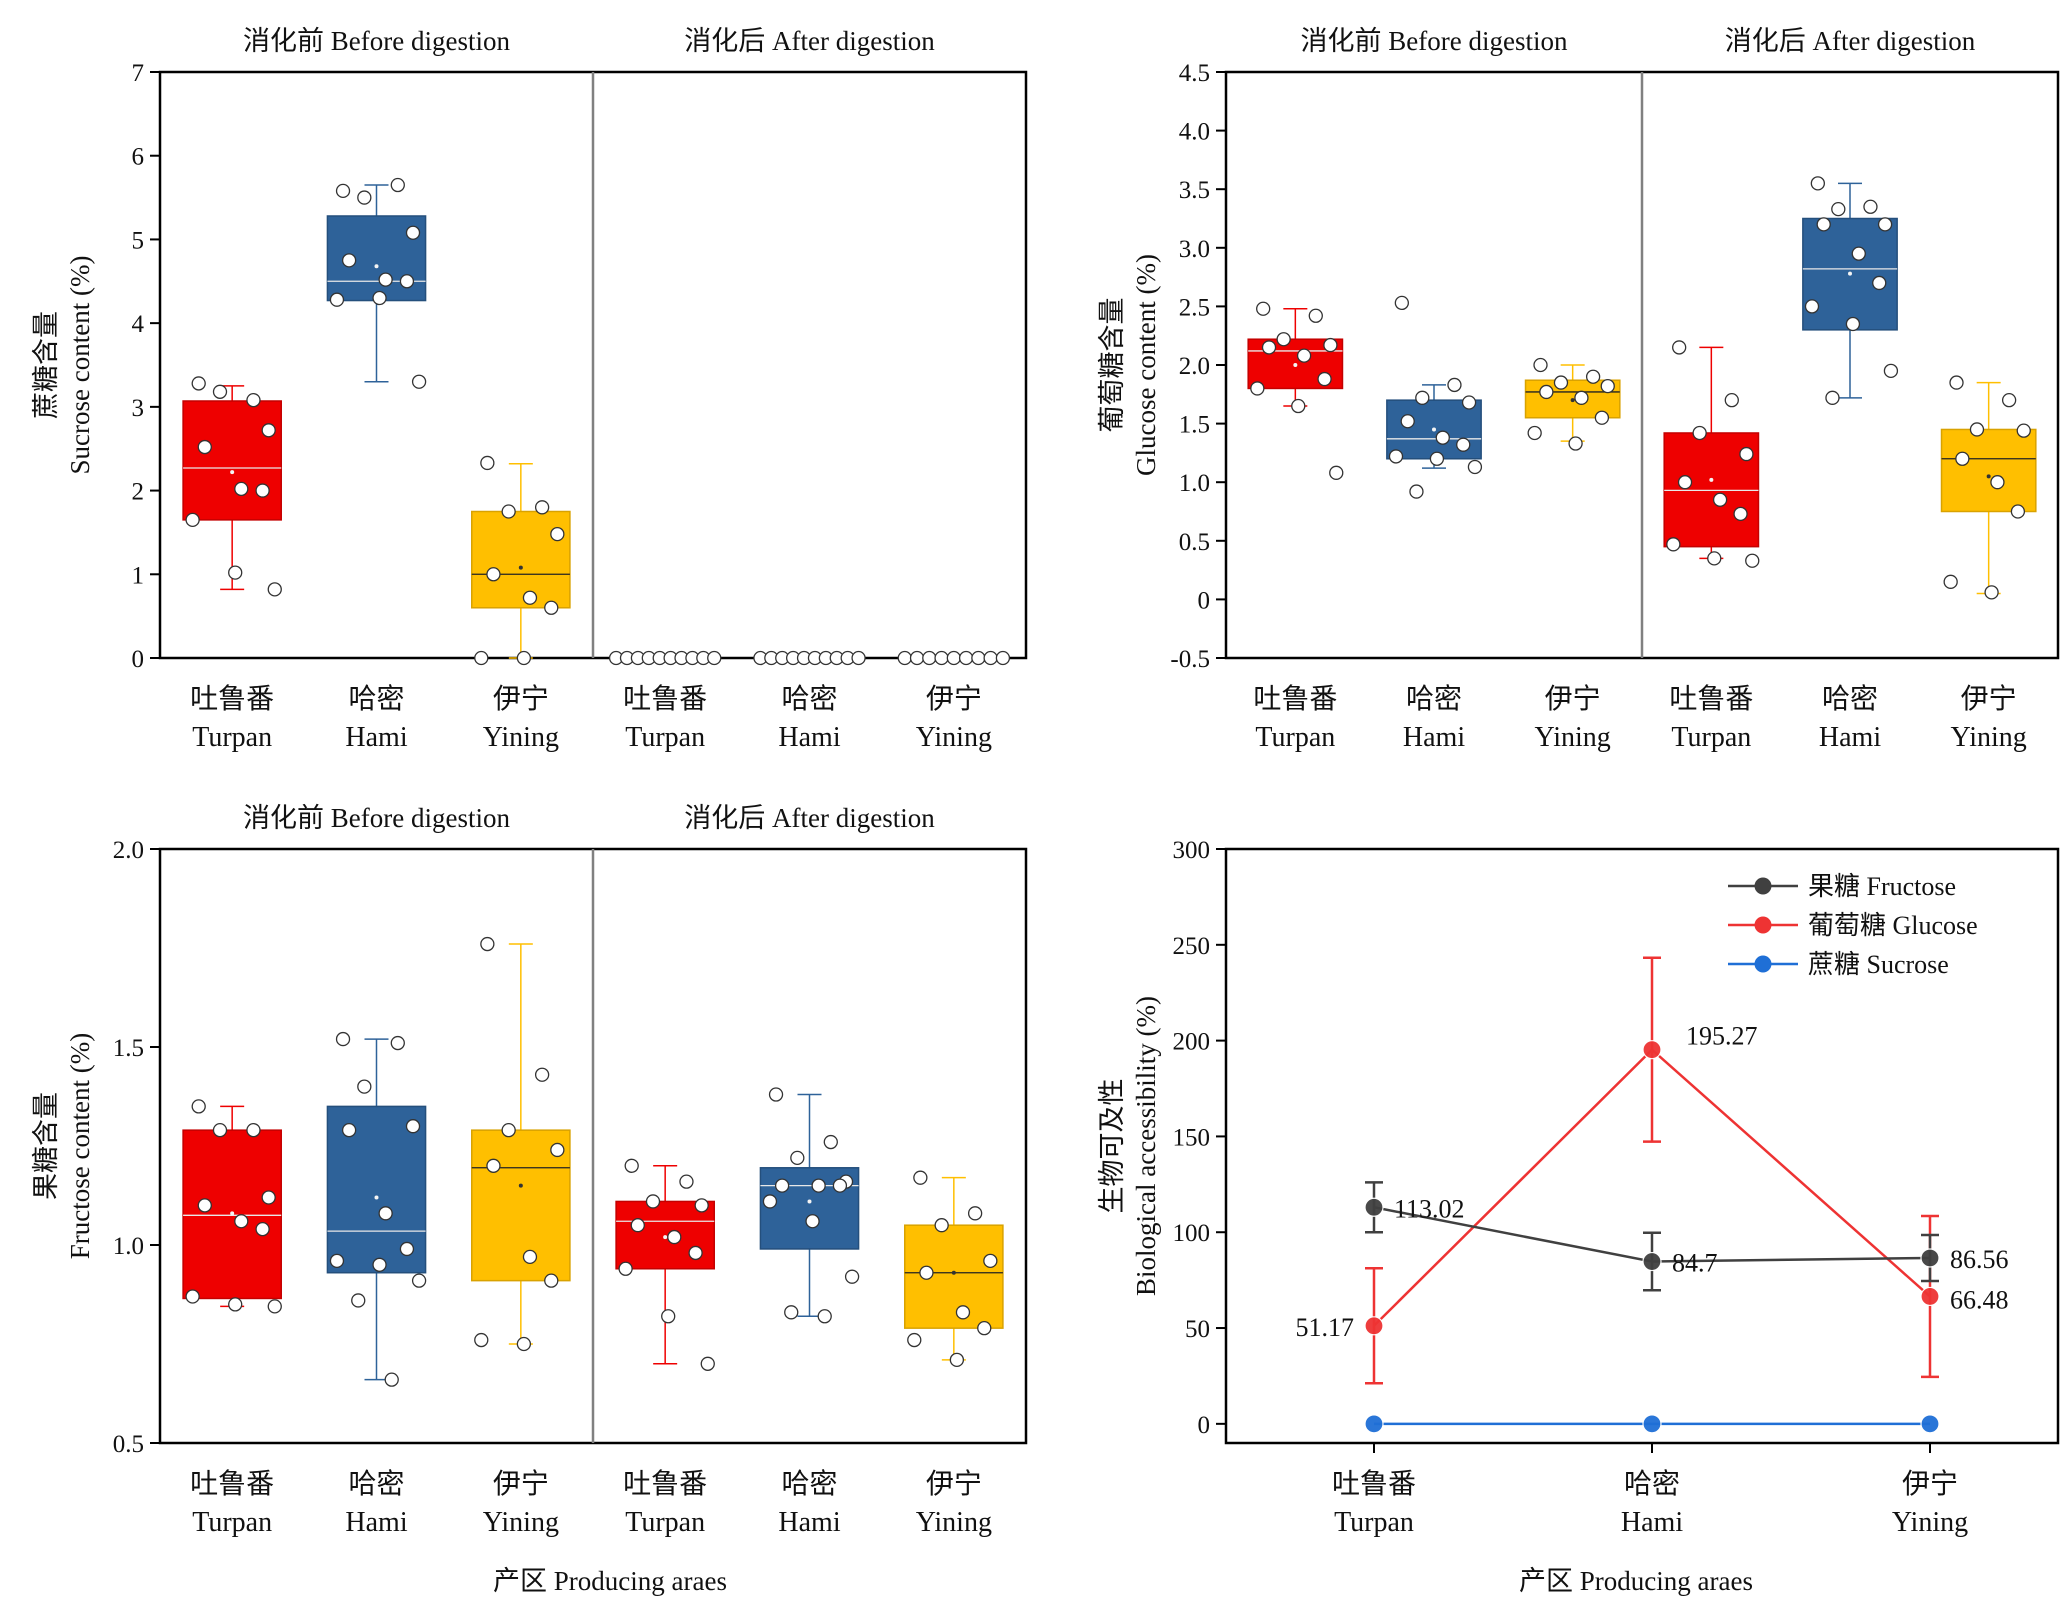 The height and width of the screenshot is (1613, 2072). I want to click on data-label: 66.48, so click(1979, 1299).